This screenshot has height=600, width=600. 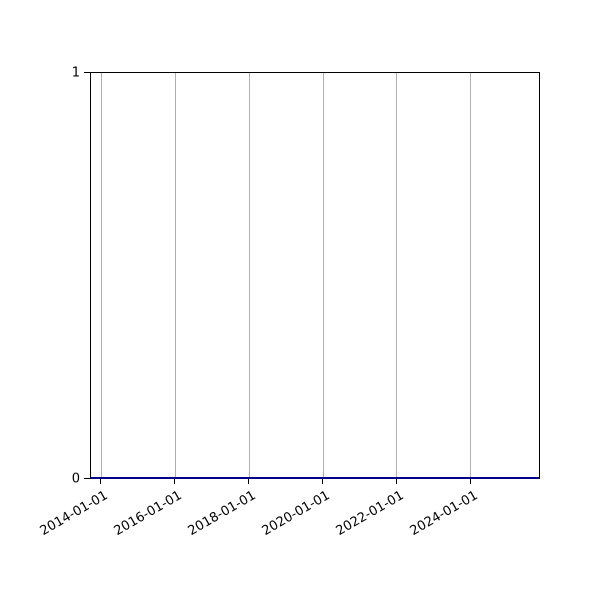 I want to click on y-tick-label: 0, so click(x=75, y=479).